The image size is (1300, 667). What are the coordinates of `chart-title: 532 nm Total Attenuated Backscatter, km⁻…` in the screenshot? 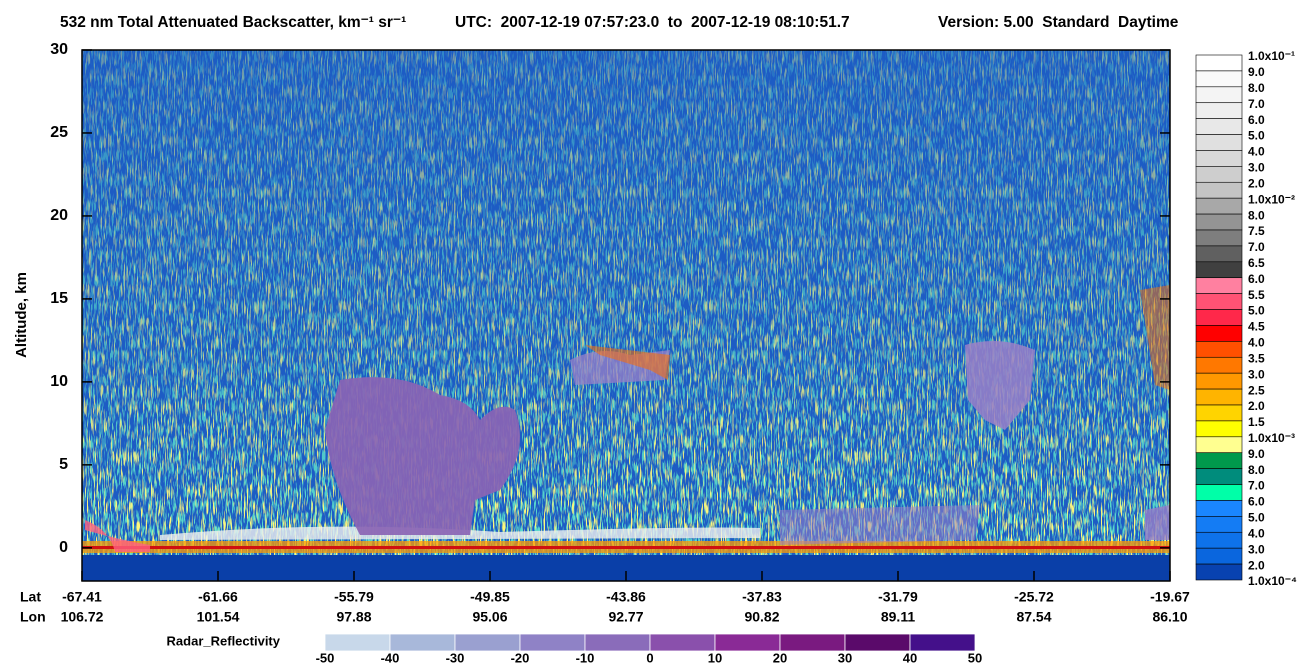 It's located at (233, 22).